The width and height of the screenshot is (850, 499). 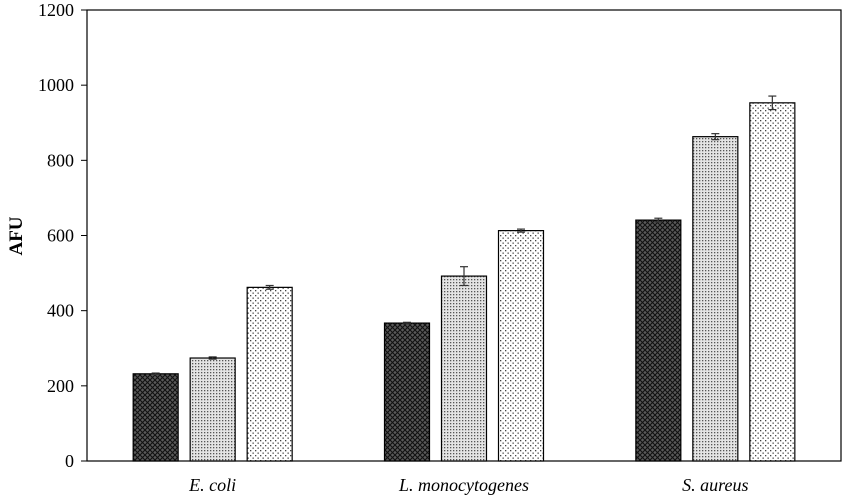 What do you see at coordinates (56, 85) in the screenshot?
I see `y-tick-label: 1000` at bounding box center [56, 85].